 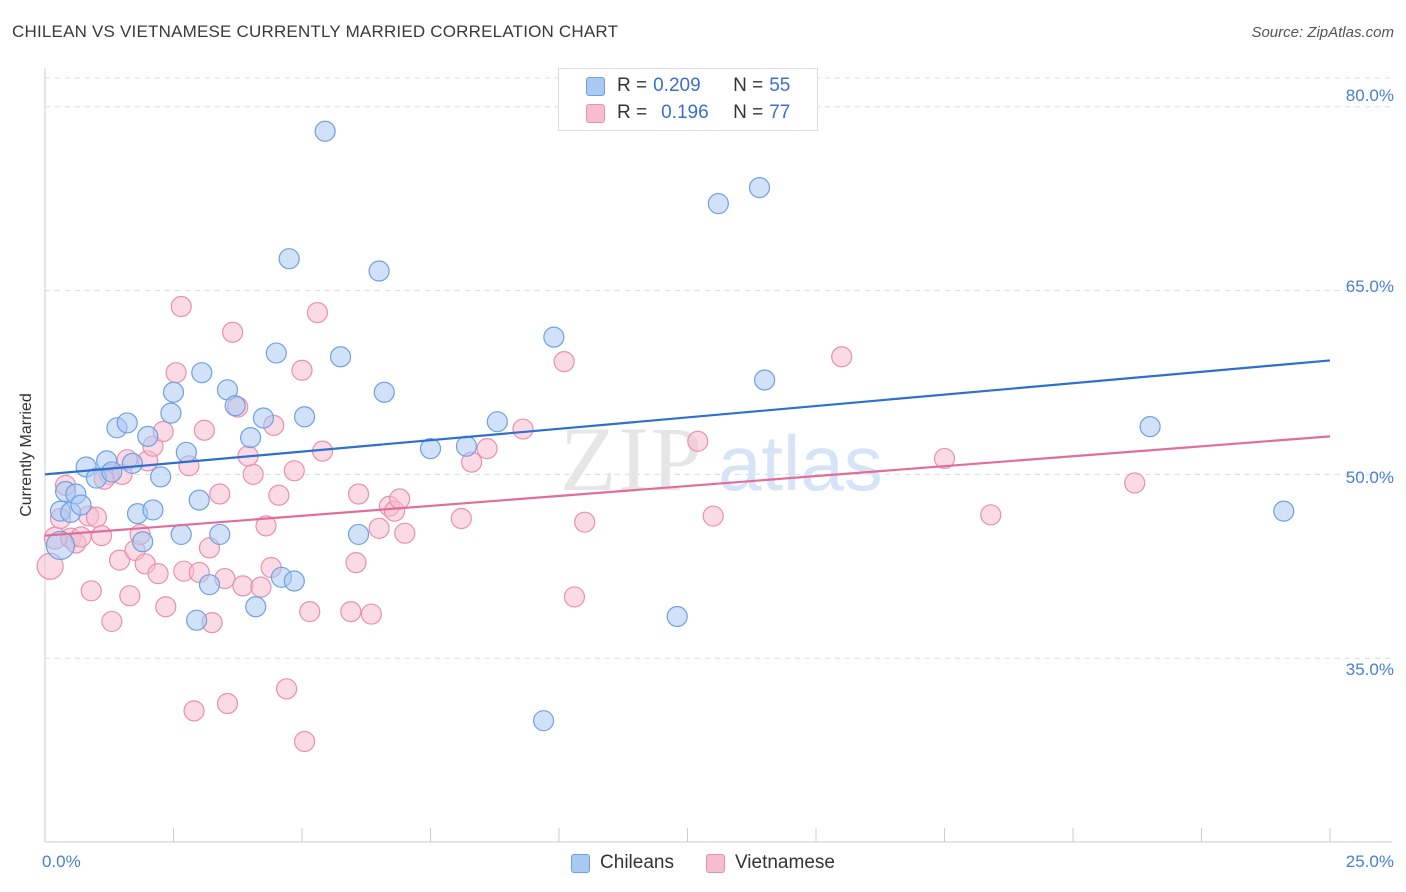 What do you see at coordinates (687, 417) in the screenshot?
I see `chilean-trend-line` at bounding box center [687, 417].